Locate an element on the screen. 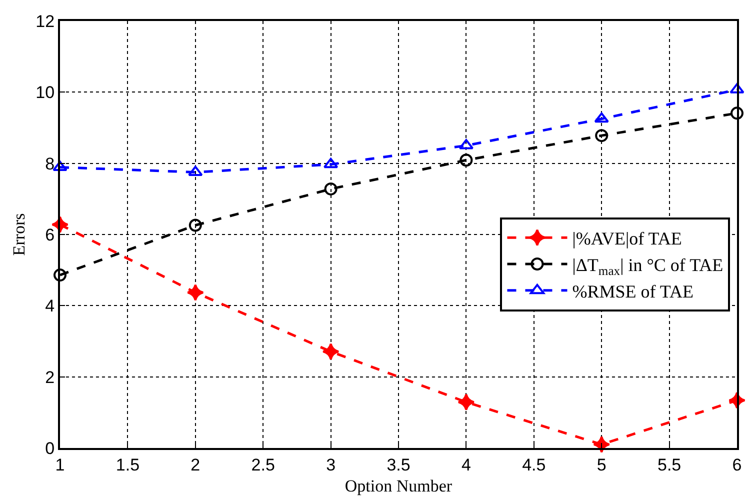 The height and width of the screenshot is (504, 755). x-tick-label: 4.5 is located at coordinates (534, 464).